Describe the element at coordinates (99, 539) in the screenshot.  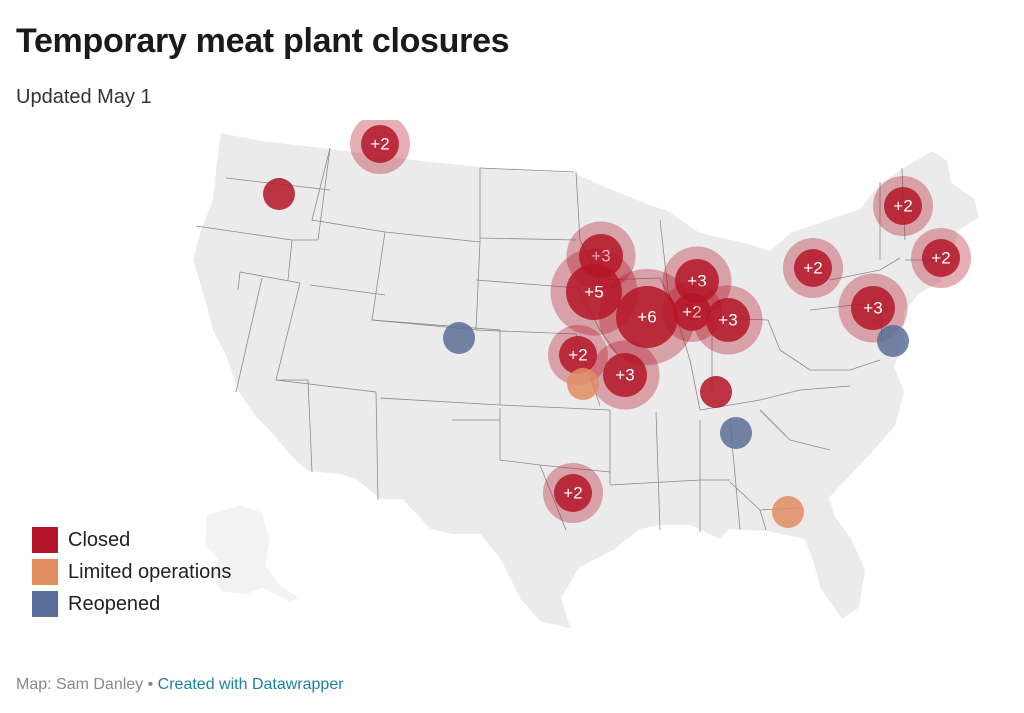
I see `legend-label: Closed` at that location.